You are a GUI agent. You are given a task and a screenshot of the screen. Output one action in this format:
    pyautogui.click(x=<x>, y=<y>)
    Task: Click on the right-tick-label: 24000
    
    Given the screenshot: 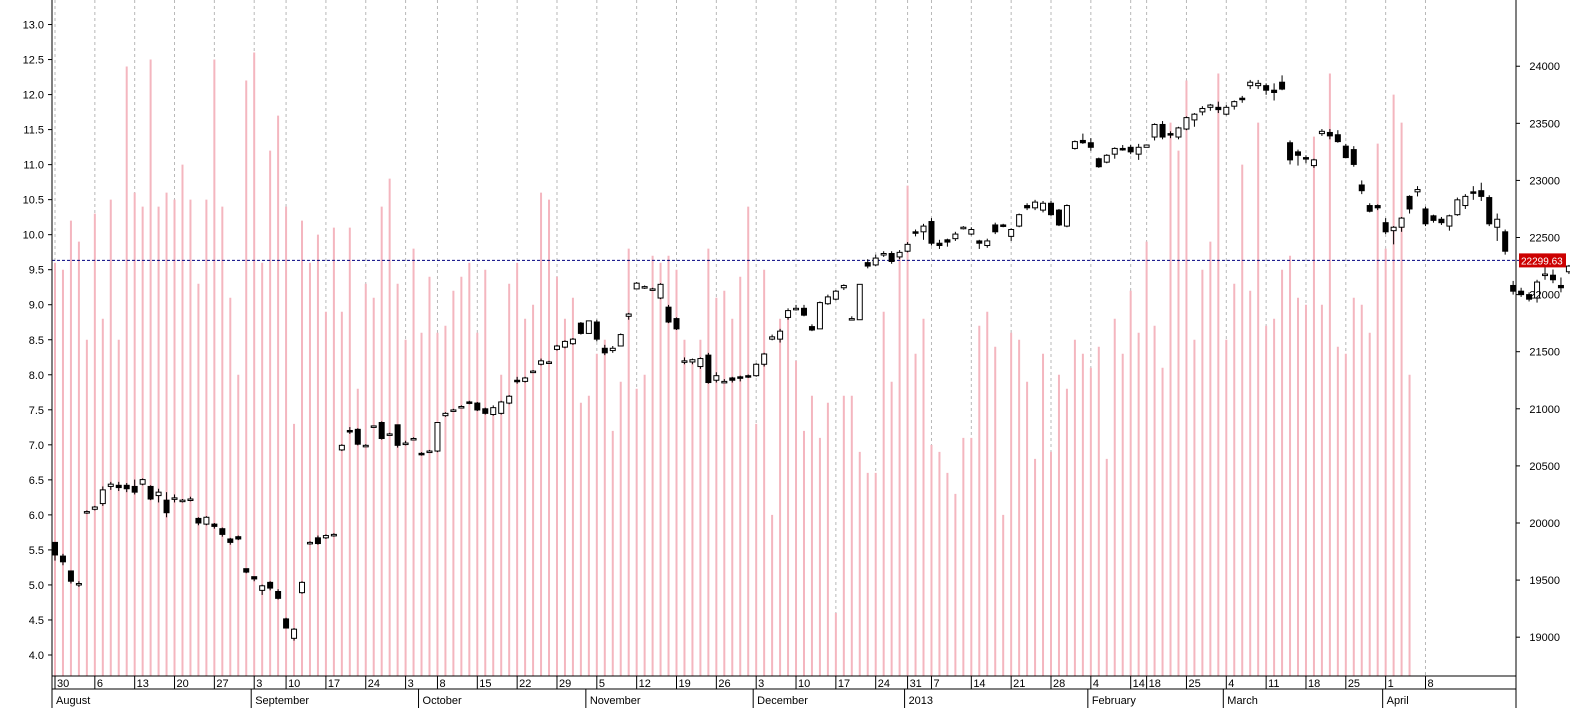 What is the action you would take?
    pyautogui.click(x=1544, y=67)
    